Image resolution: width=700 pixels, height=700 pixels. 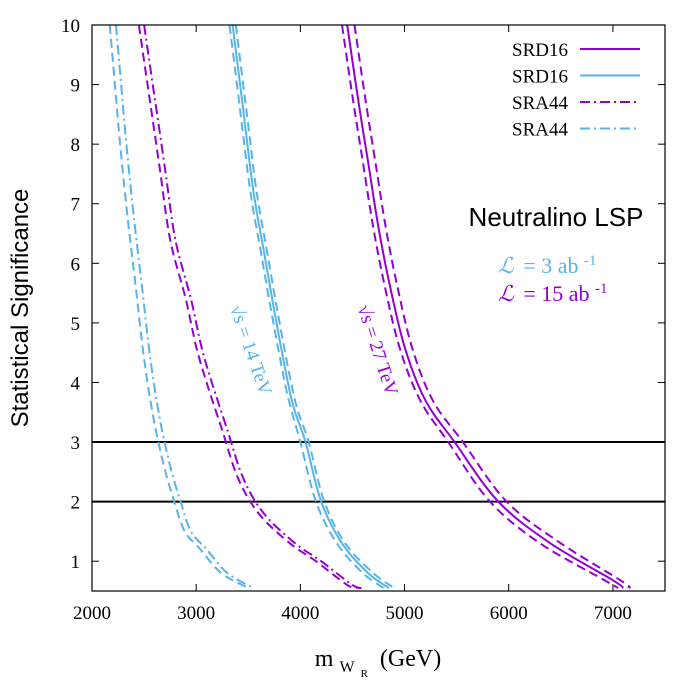 What do you see at coordinates (20, 308) in the screenshot?
I see `y-axis-label: Statistical Significance` at bounding box center [20, 308].